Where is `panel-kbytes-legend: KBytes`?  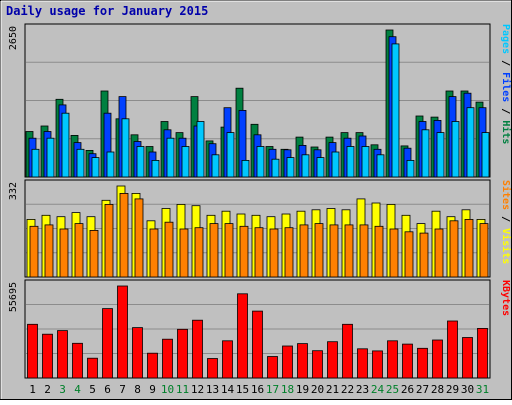
panel-kbytes-legend: KBytes is located at coordinates (505, 298).